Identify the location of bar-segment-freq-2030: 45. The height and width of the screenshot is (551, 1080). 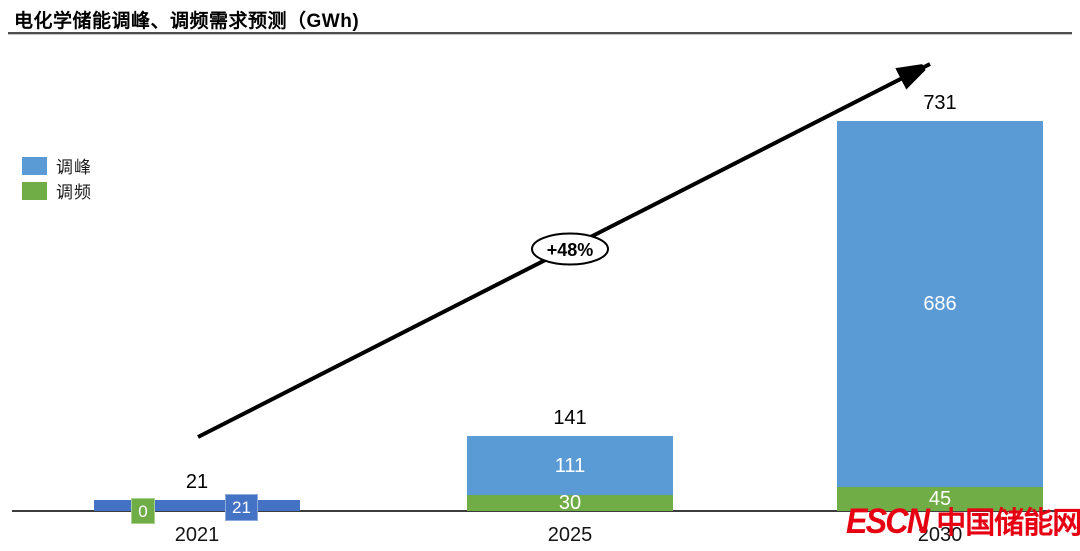
(940, 499).